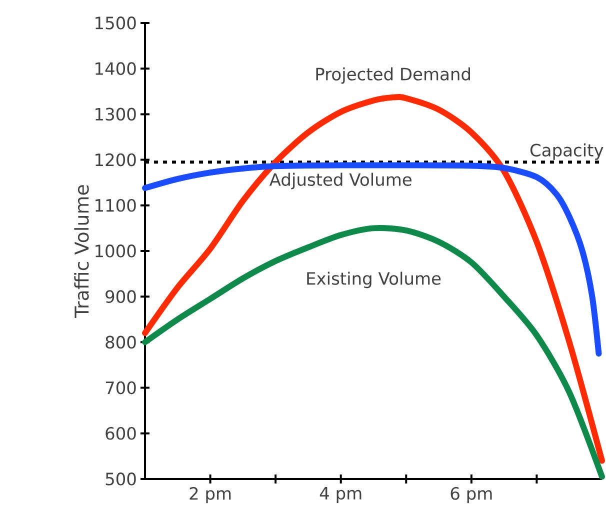  What do you see at coordinates (121, 387) in the screenshot?
I see `y-tick-label: 700` at bounding box center [121, 387].